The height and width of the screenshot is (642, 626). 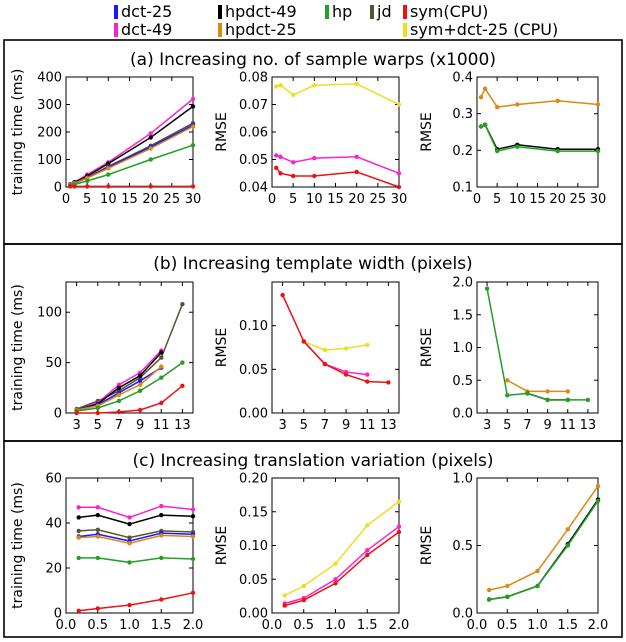 I want to click on x-tick-label: 7, so click(x=325, y=425).